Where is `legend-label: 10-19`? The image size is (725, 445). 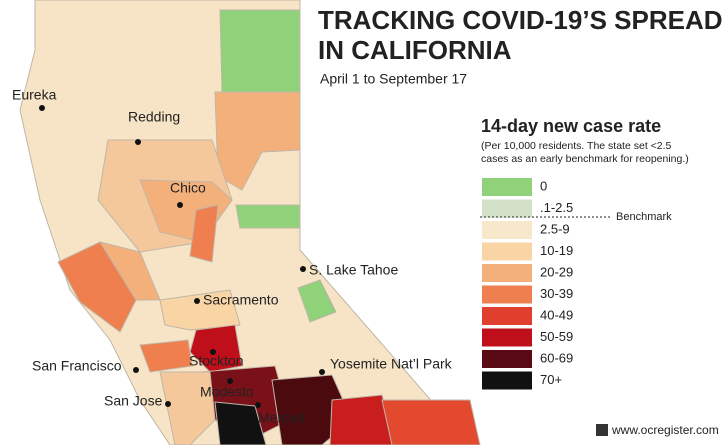 legend-label: 10-19 is located at coordinates (556, 250).